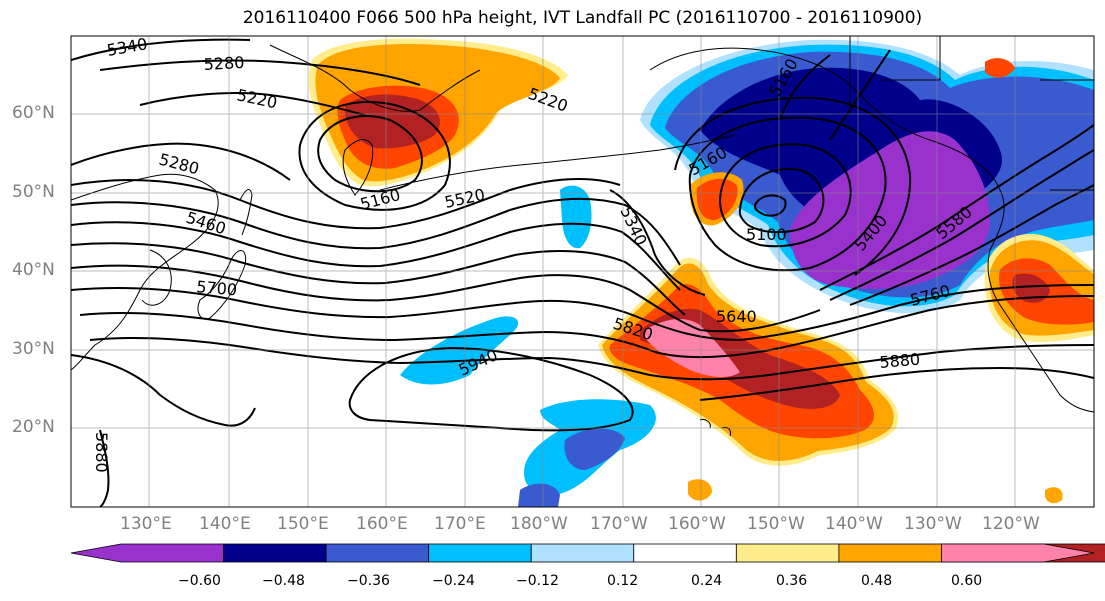 This screenshot has height=601, width=1105. Describe the element at coordinates (896, 383) in the screenshot. I see `contour-5880-east` at that location.